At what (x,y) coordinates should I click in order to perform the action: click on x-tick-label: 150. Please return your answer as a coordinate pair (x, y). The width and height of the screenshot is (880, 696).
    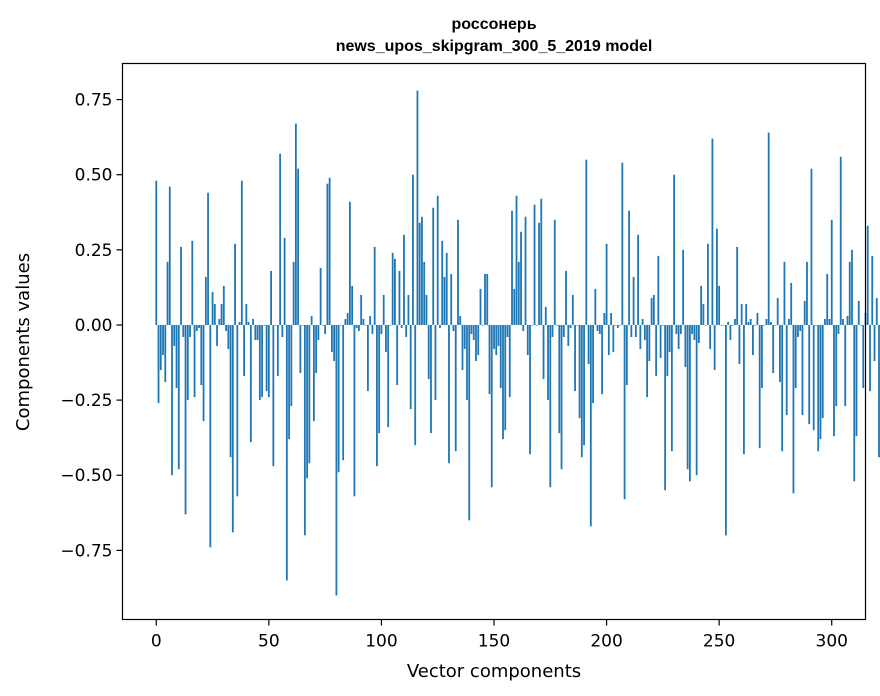
    Looking at the image, I should click on (494, 642).